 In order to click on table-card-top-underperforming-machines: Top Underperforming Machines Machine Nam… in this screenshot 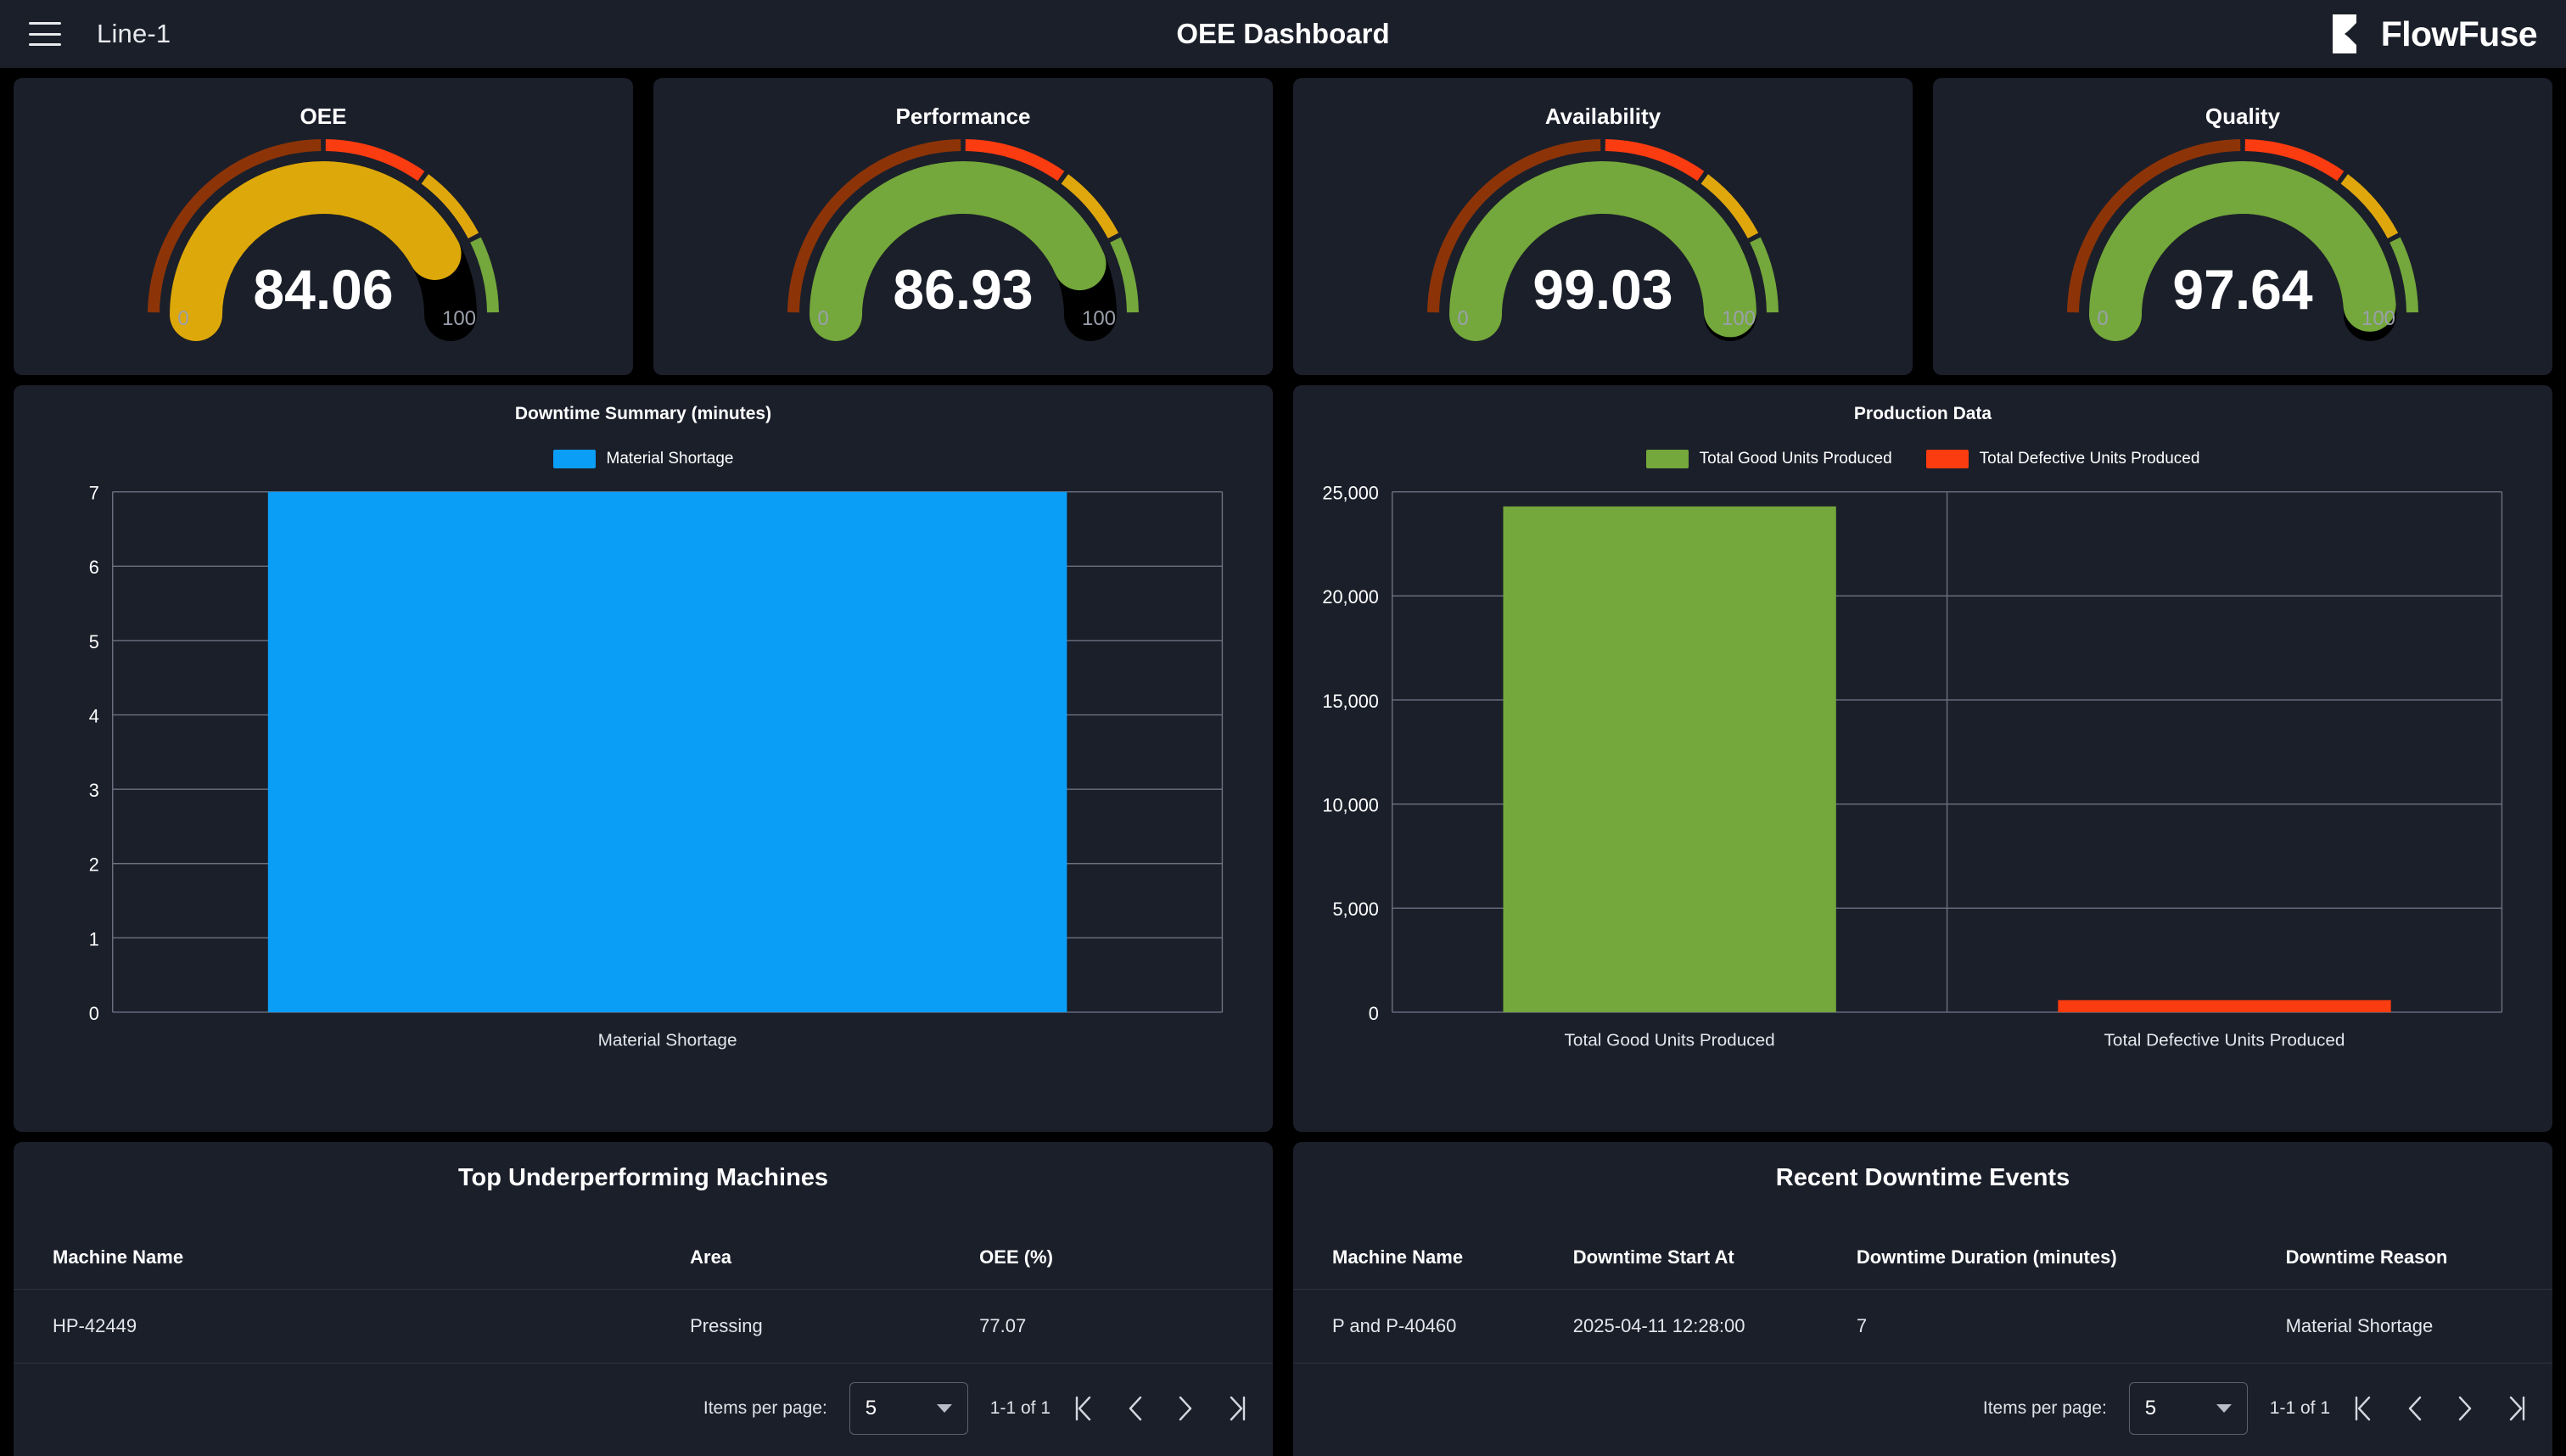, I will do `click(643, 1299)`.